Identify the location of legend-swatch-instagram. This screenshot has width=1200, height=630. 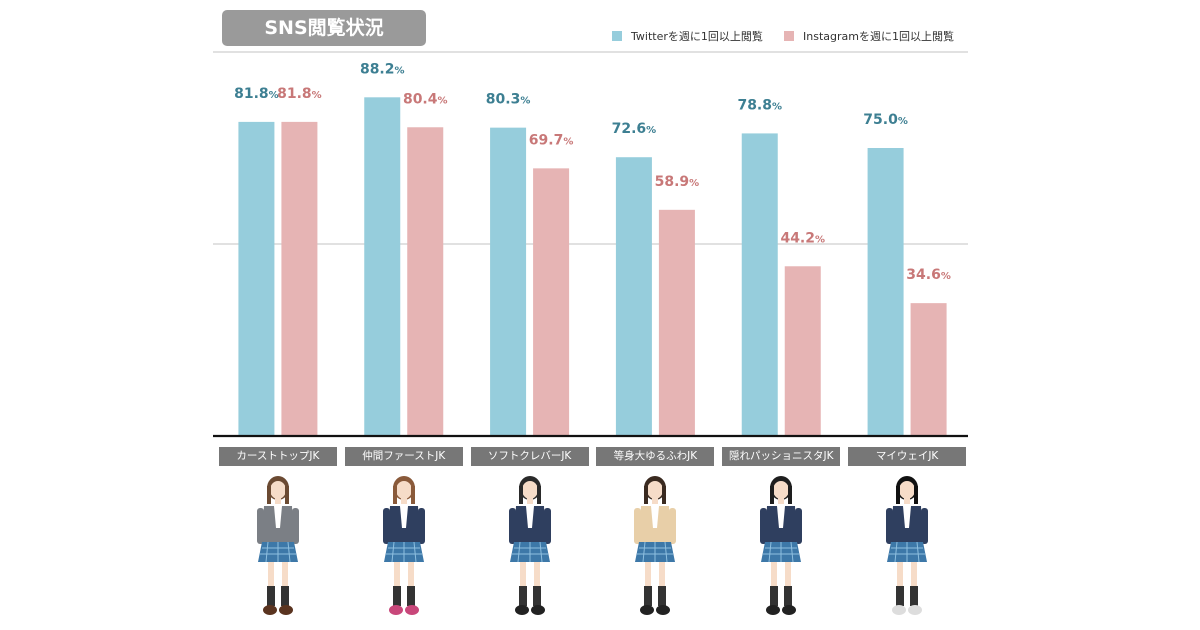
(789, 36).